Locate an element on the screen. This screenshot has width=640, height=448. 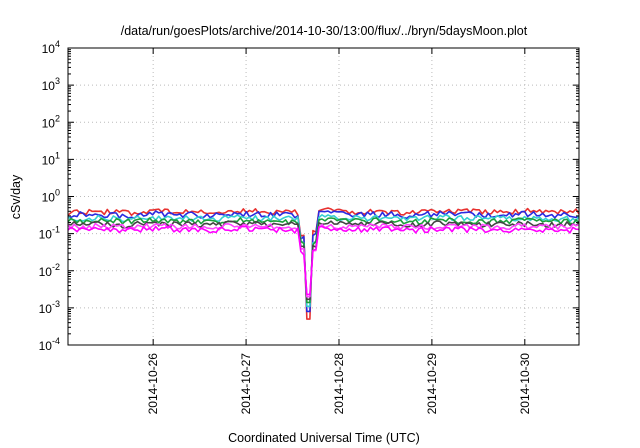
y-tick-label: 10⁻³ is located at coordinates (49, 307).